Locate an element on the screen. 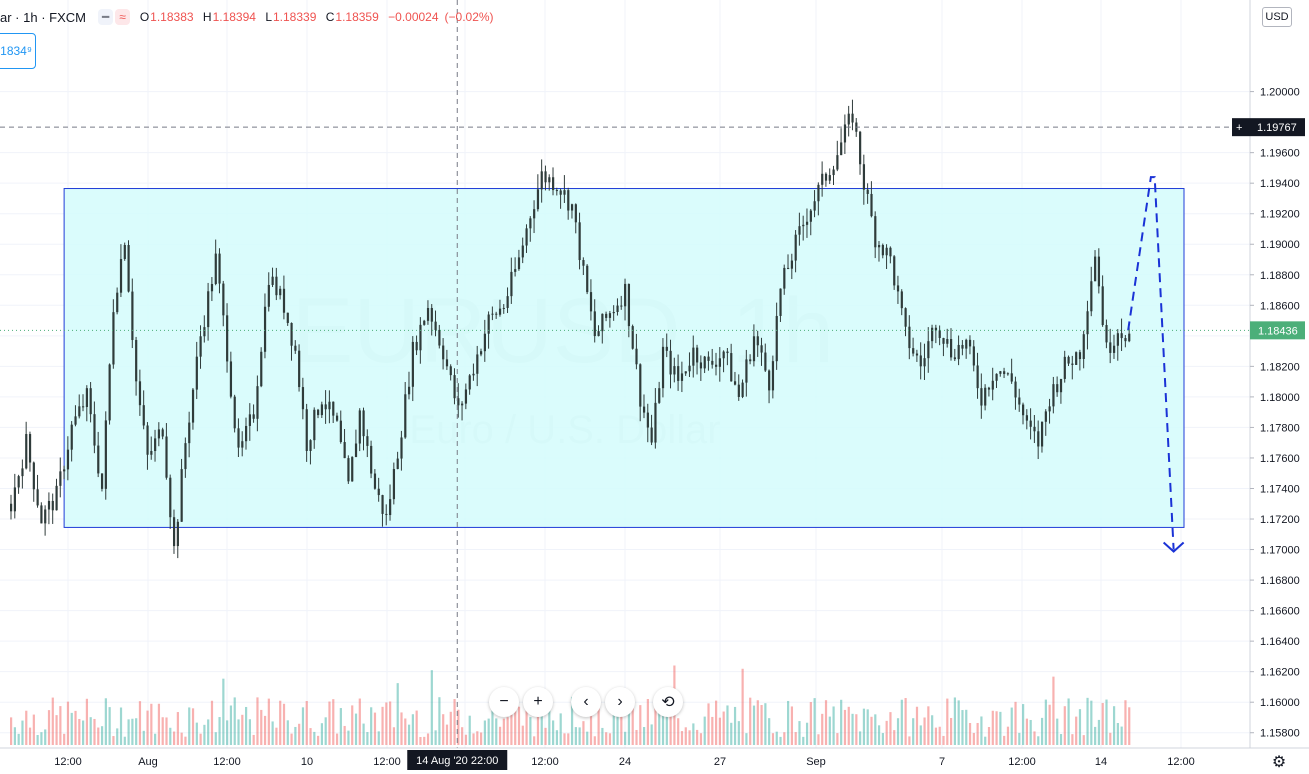 This screenshot has height=774, width=1309. nav-spacer is located at coordinates (562, 702).